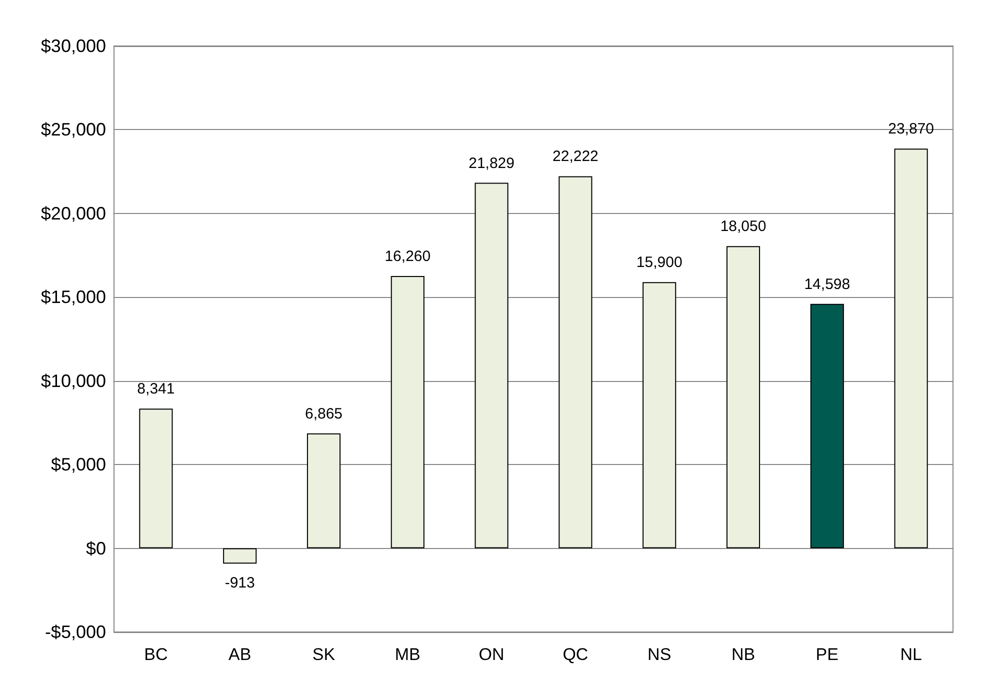  What do you see at coordinates (491, 163) in the screenshot?
I see `data-label: 21,829` at bounding box center [491, 163].